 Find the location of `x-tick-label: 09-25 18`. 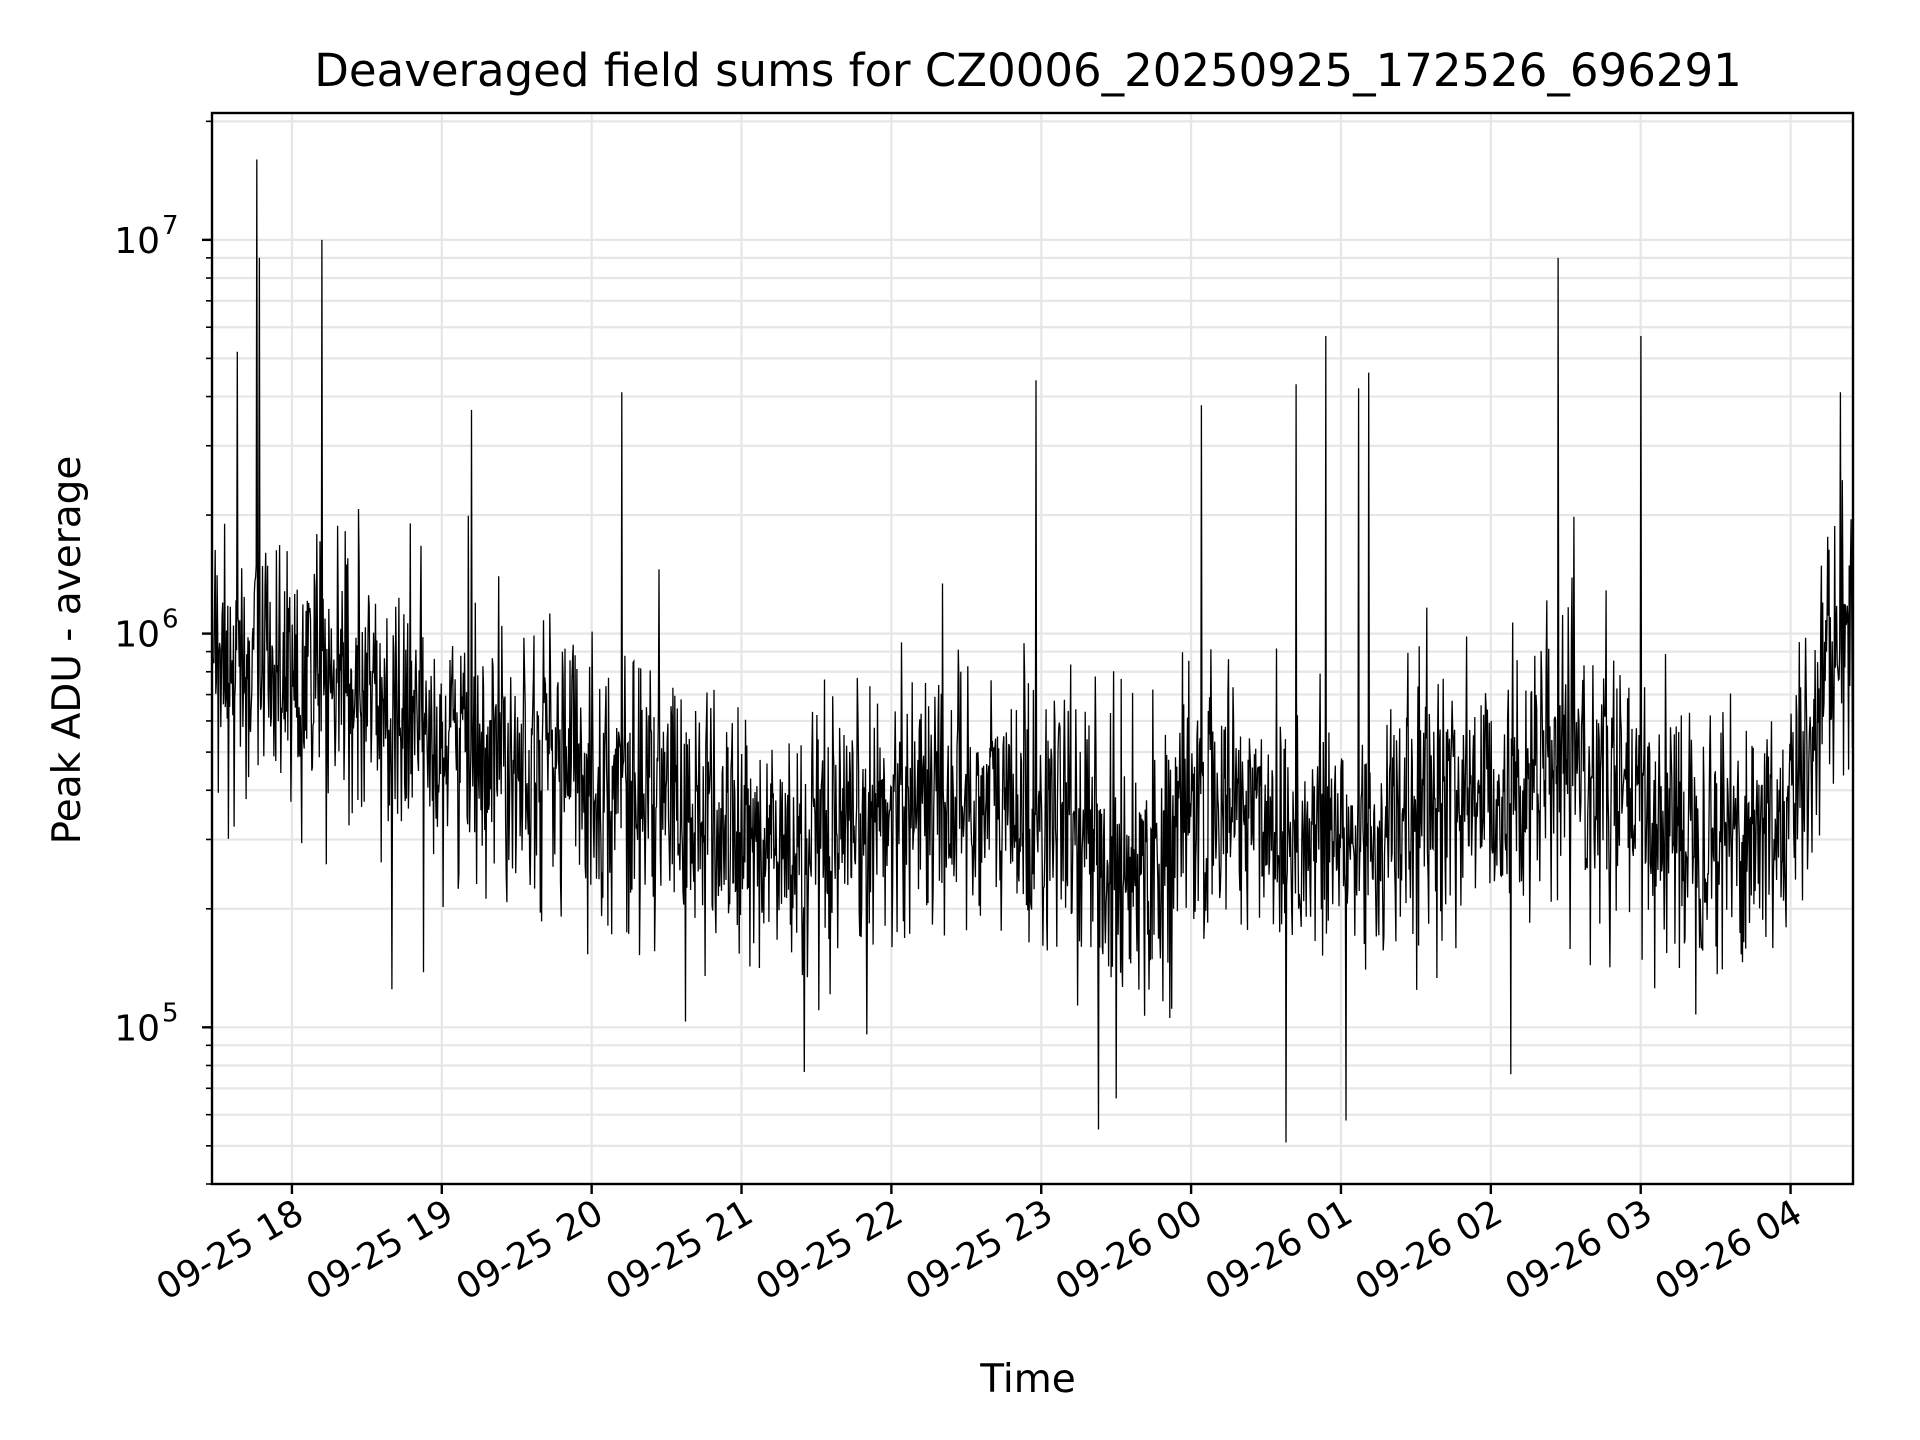

x-tick-label: 09-25 18 is located at coordinates (230, 1250).